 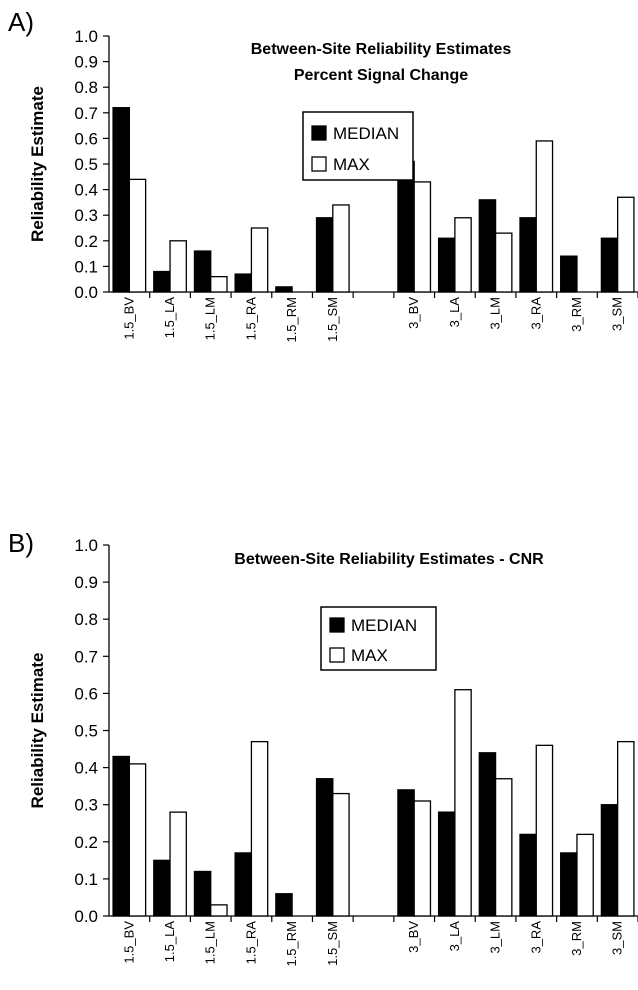 What do you see at coordinates (389, 559) in the screenshot?
I see `chart-title: Between-Site Reliability Estimates - CNR` at bounding box center [389, 559].